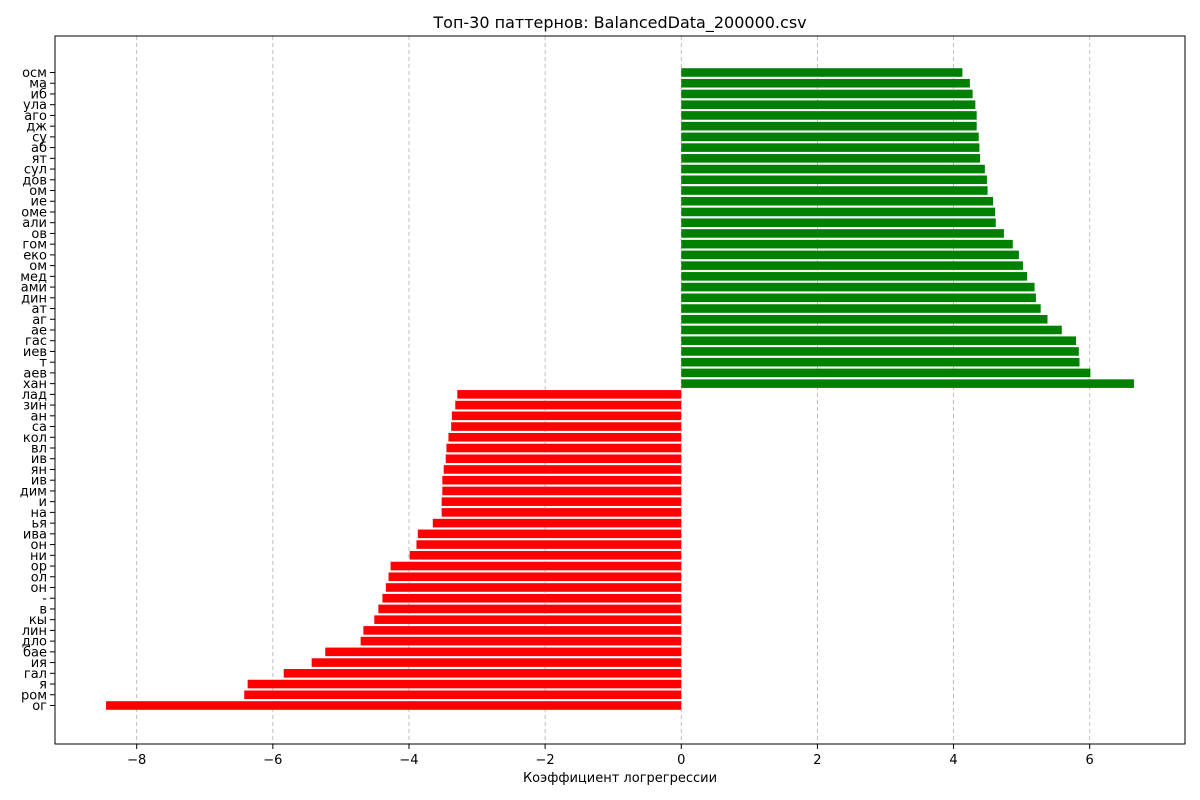 The width and height of the screenshot is (1200, 800). Describe the element at coordinates (35, 384) in the screenshot. I see `y-tick-label: хан` at that location.